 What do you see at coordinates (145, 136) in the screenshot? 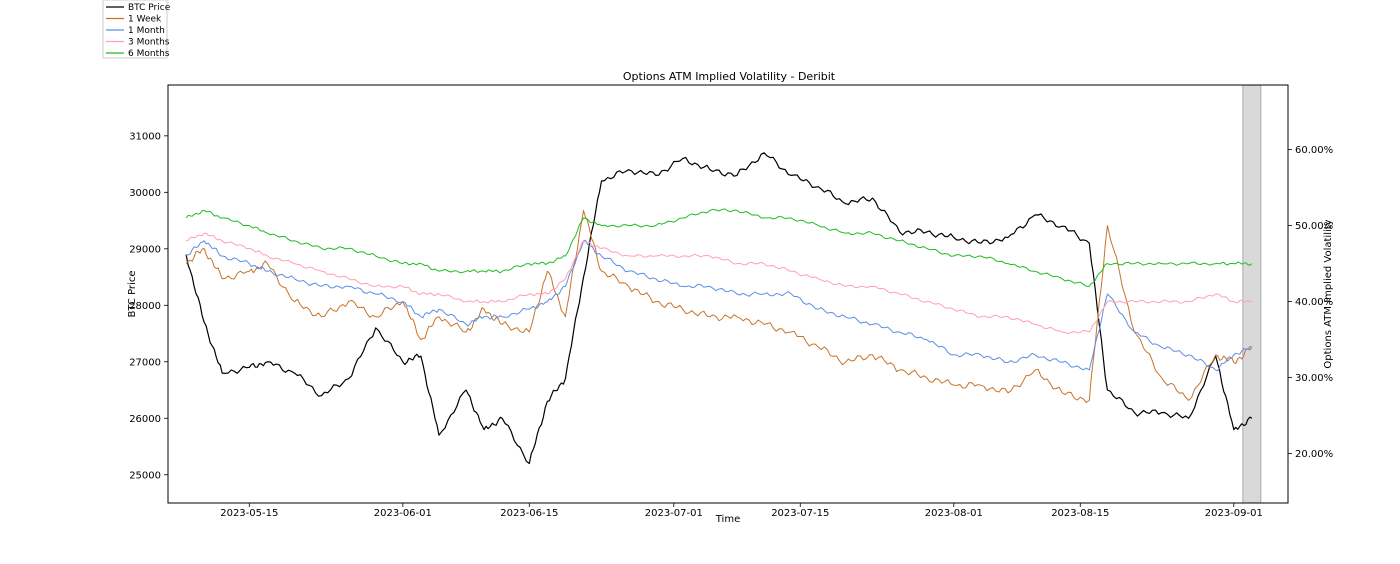
I see `y-left-tick-label: 31000` at bounding box center [145, 136].